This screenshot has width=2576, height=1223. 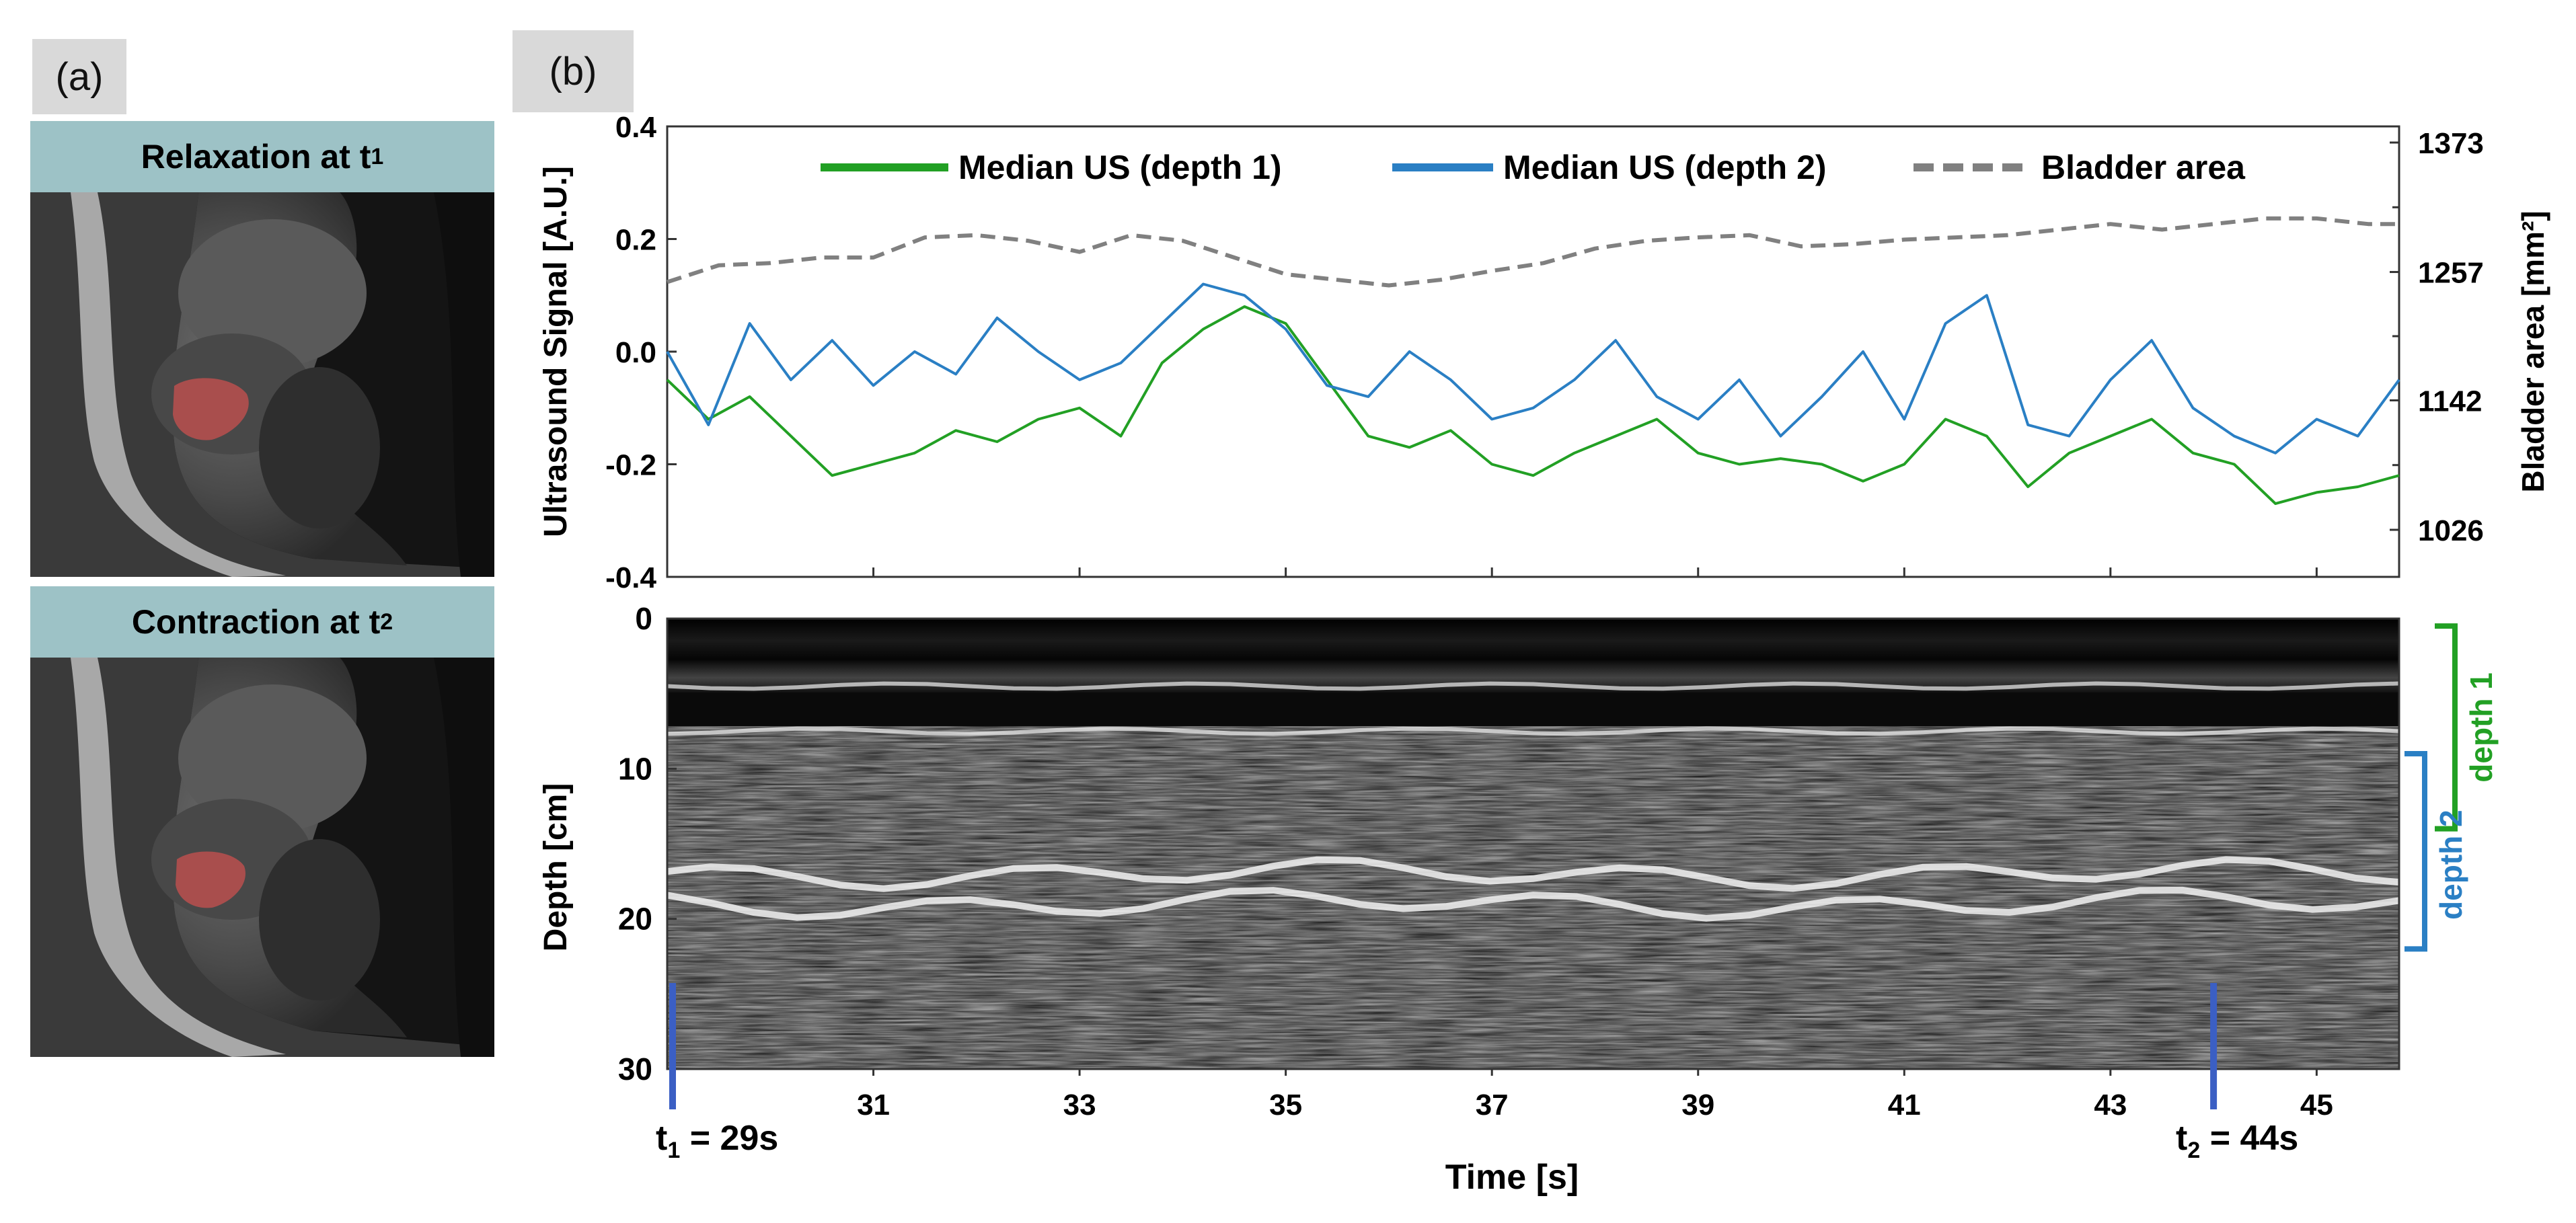 I want to click on left-y-tick-label: -0.2, so click(x=630, y=465).